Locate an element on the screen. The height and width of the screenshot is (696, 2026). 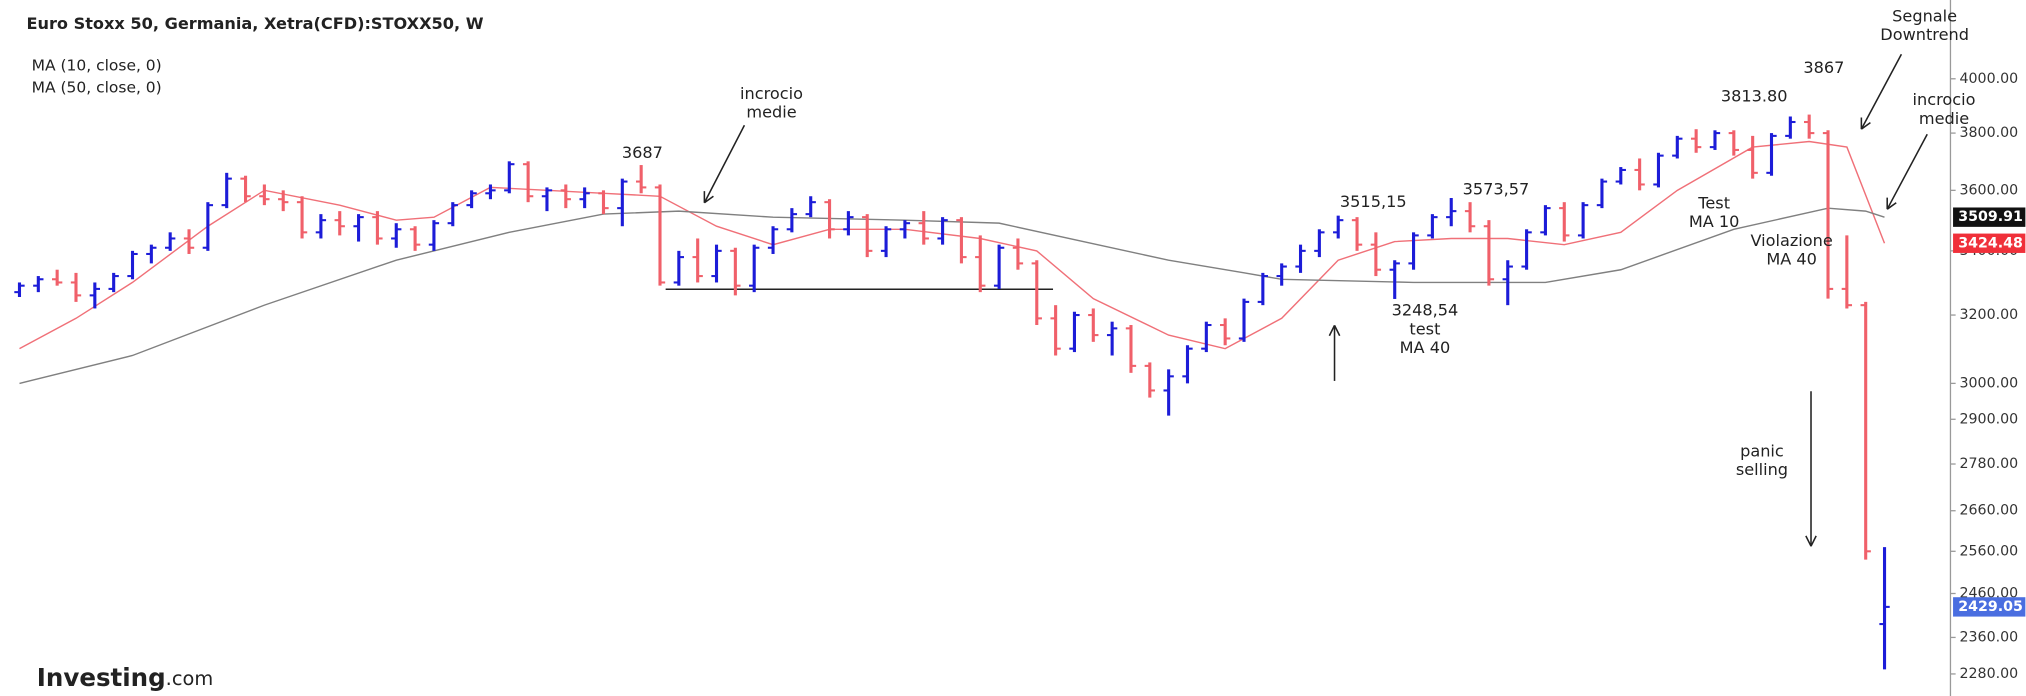
annotation: 3867 is located at coordinates (1823, 67).